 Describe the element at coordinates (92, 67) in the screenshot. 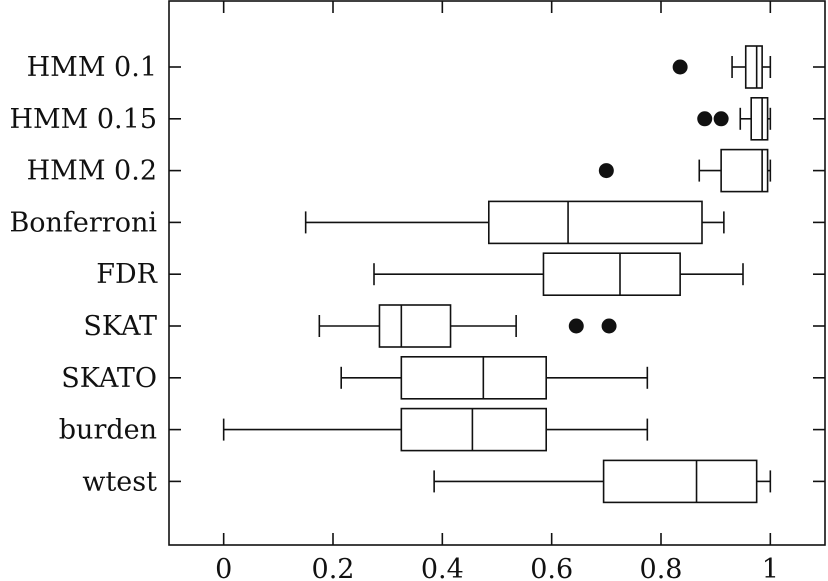

I see `category-label: HMM 0.1` at that location.